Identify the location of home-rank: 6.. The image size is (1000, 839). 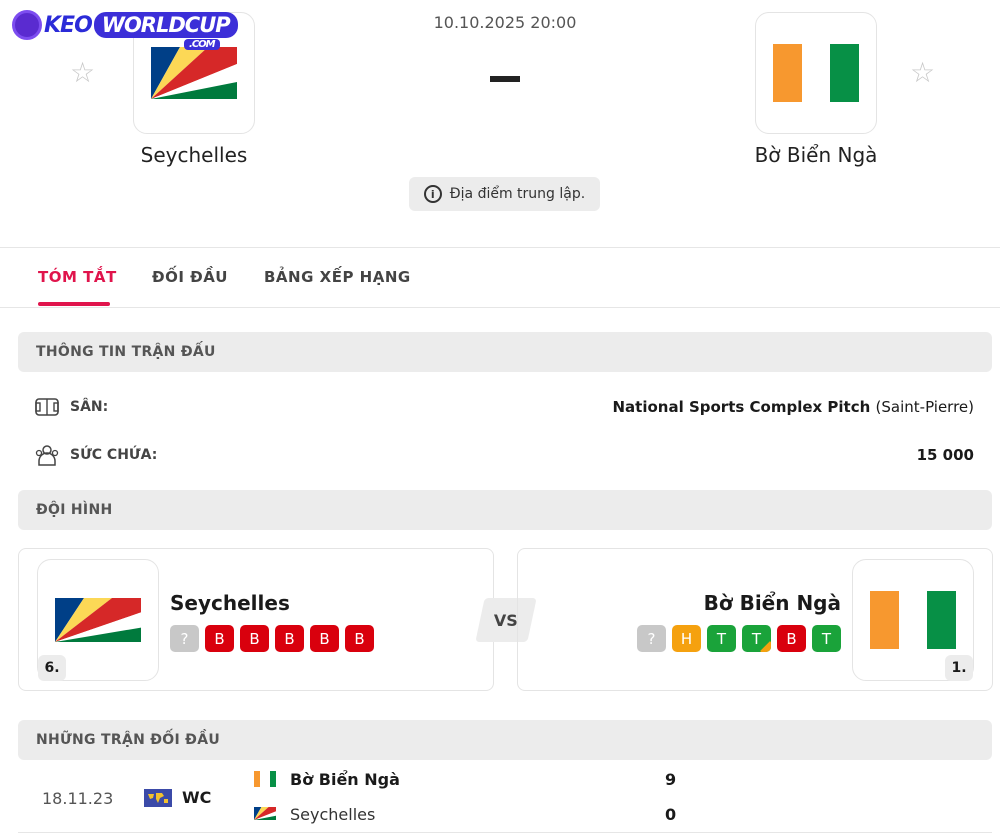
(52, 668).